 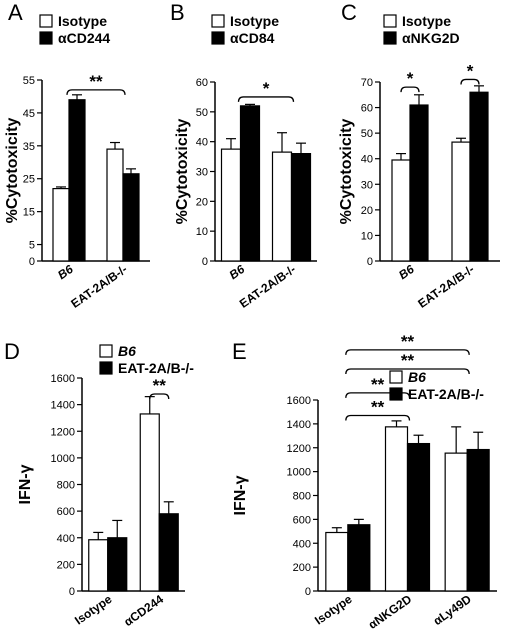 I want to click on panel-label: D, so click(x=12, y=351).